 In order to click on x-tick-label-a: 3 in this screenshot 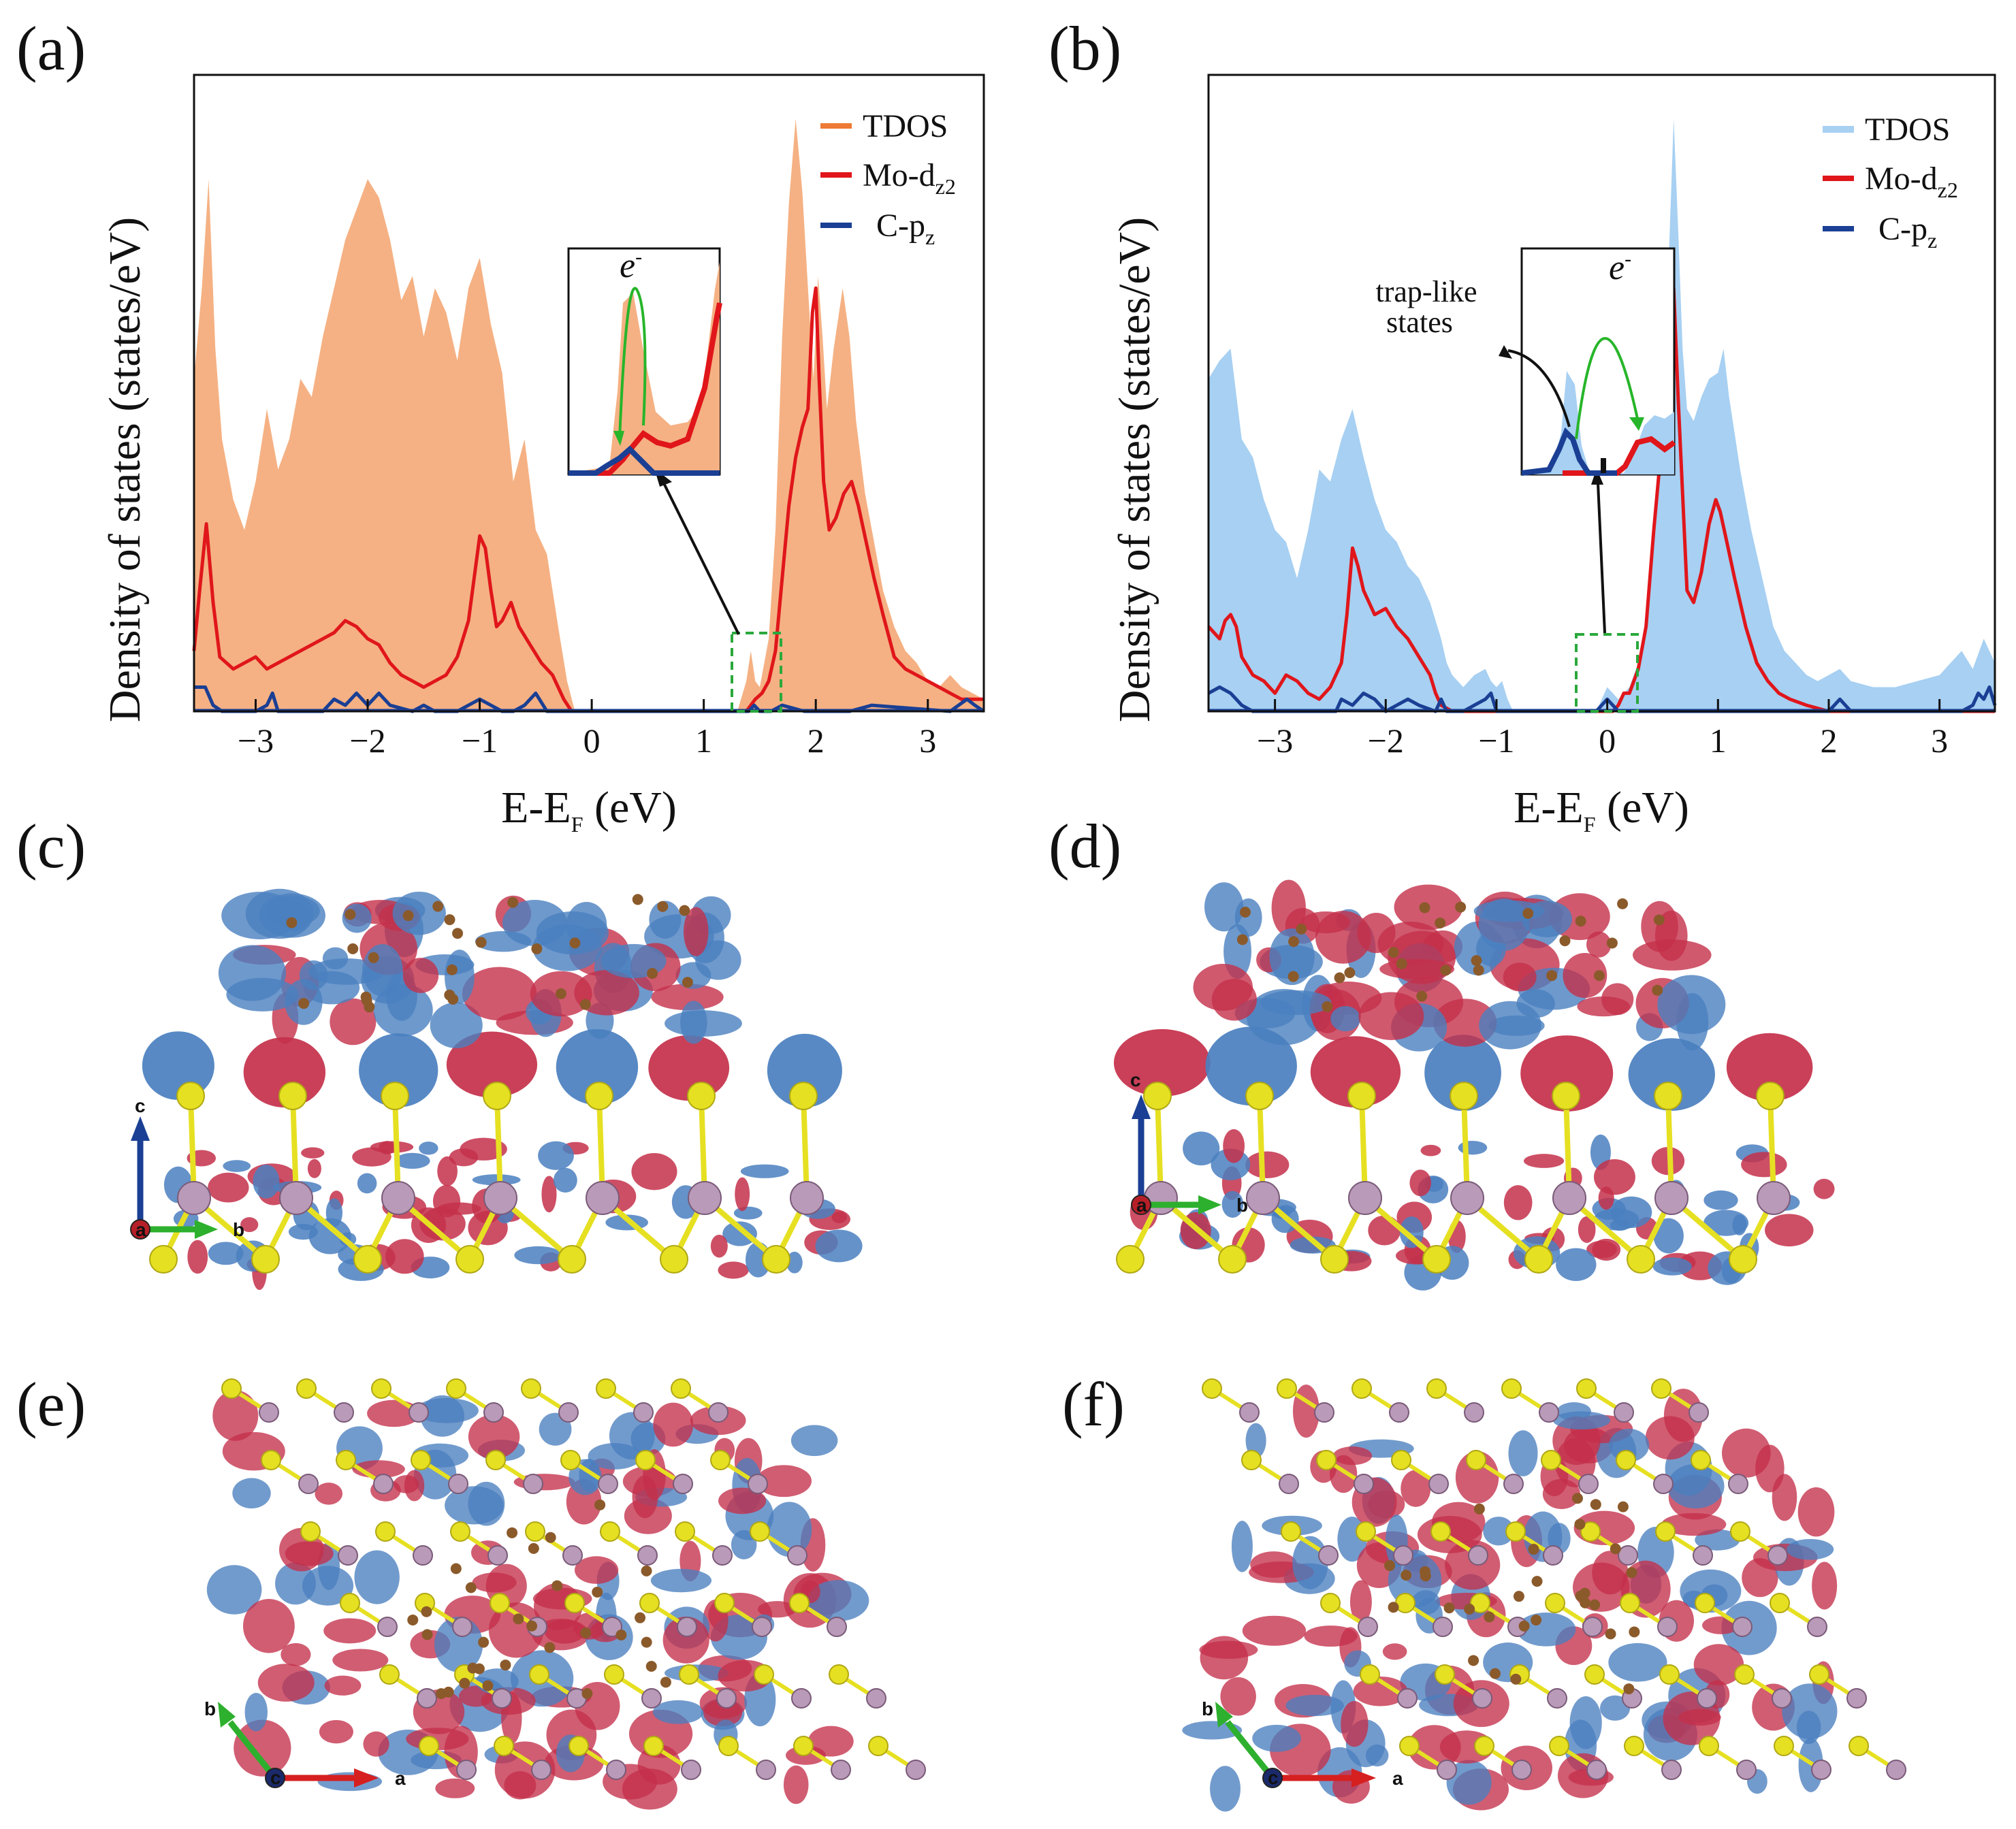, I will do `click(927, 741)`.